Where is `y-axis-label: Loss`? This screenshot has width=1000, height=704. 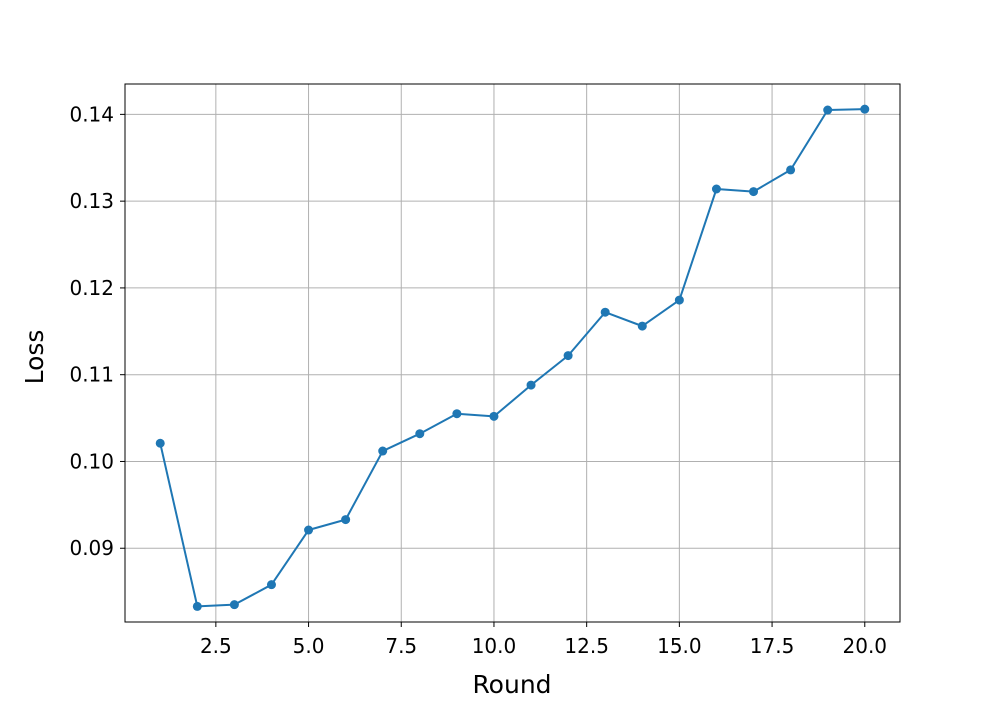
y-axis-label: Loss is located at coordinates (34, 357).